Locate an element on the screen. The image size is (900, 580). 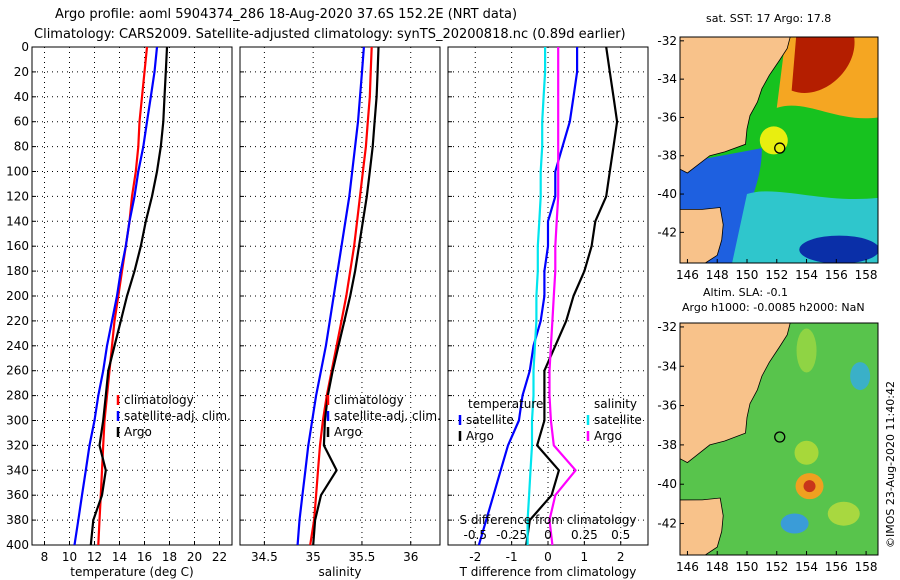
y-tick-label: 40 is located at coordinates (21, 97).